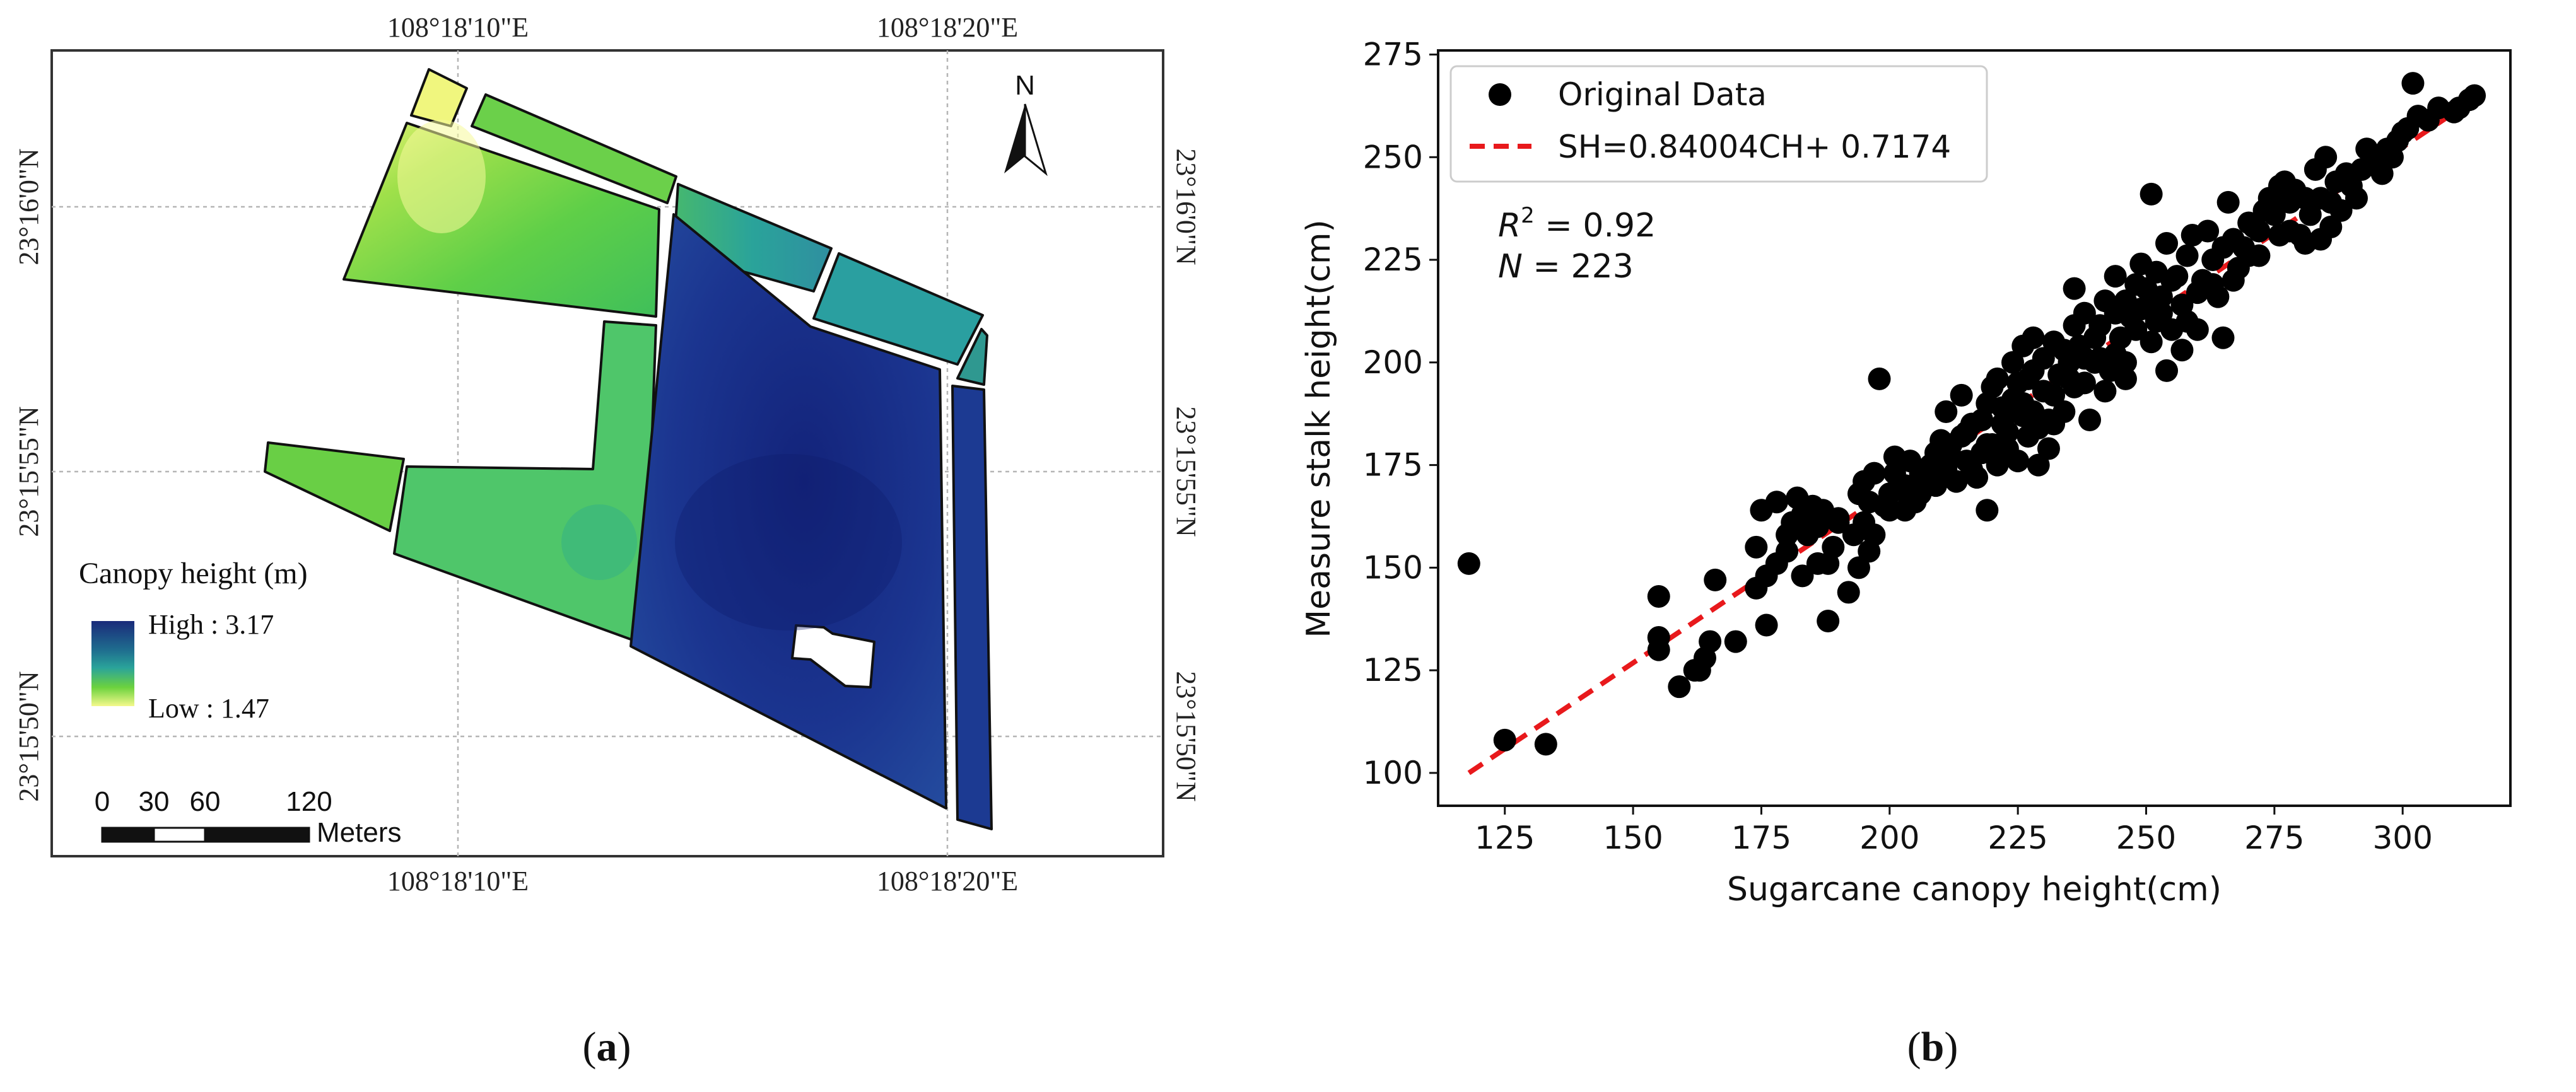 The height and width of the screenshot is (1092, 2576). Describe the element at coordinates (441, 176) in the screenshot. I see `green-field-highlight` at that location.